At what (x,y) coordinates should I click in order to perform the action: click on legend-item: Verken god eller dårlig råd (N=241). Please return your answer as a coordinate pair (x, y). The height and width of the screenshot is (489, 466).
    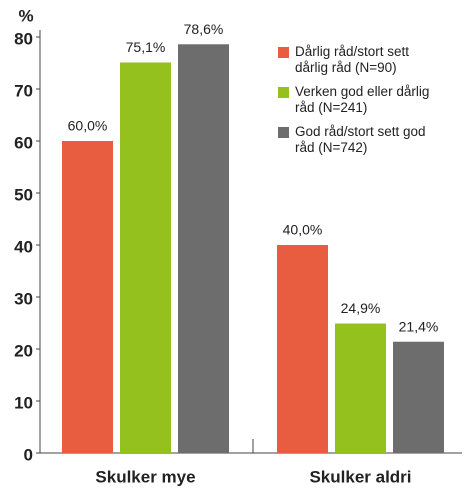
    Looking at the image, I should click on (365, 100).